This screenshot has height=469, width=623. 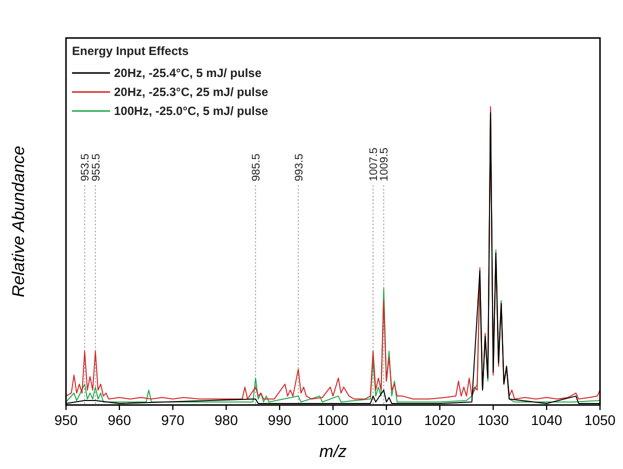 What do you see at coordinates (546, 420) in the screenshot?
I see `x-tick-label: 1040` at bounding box center [546, 420].